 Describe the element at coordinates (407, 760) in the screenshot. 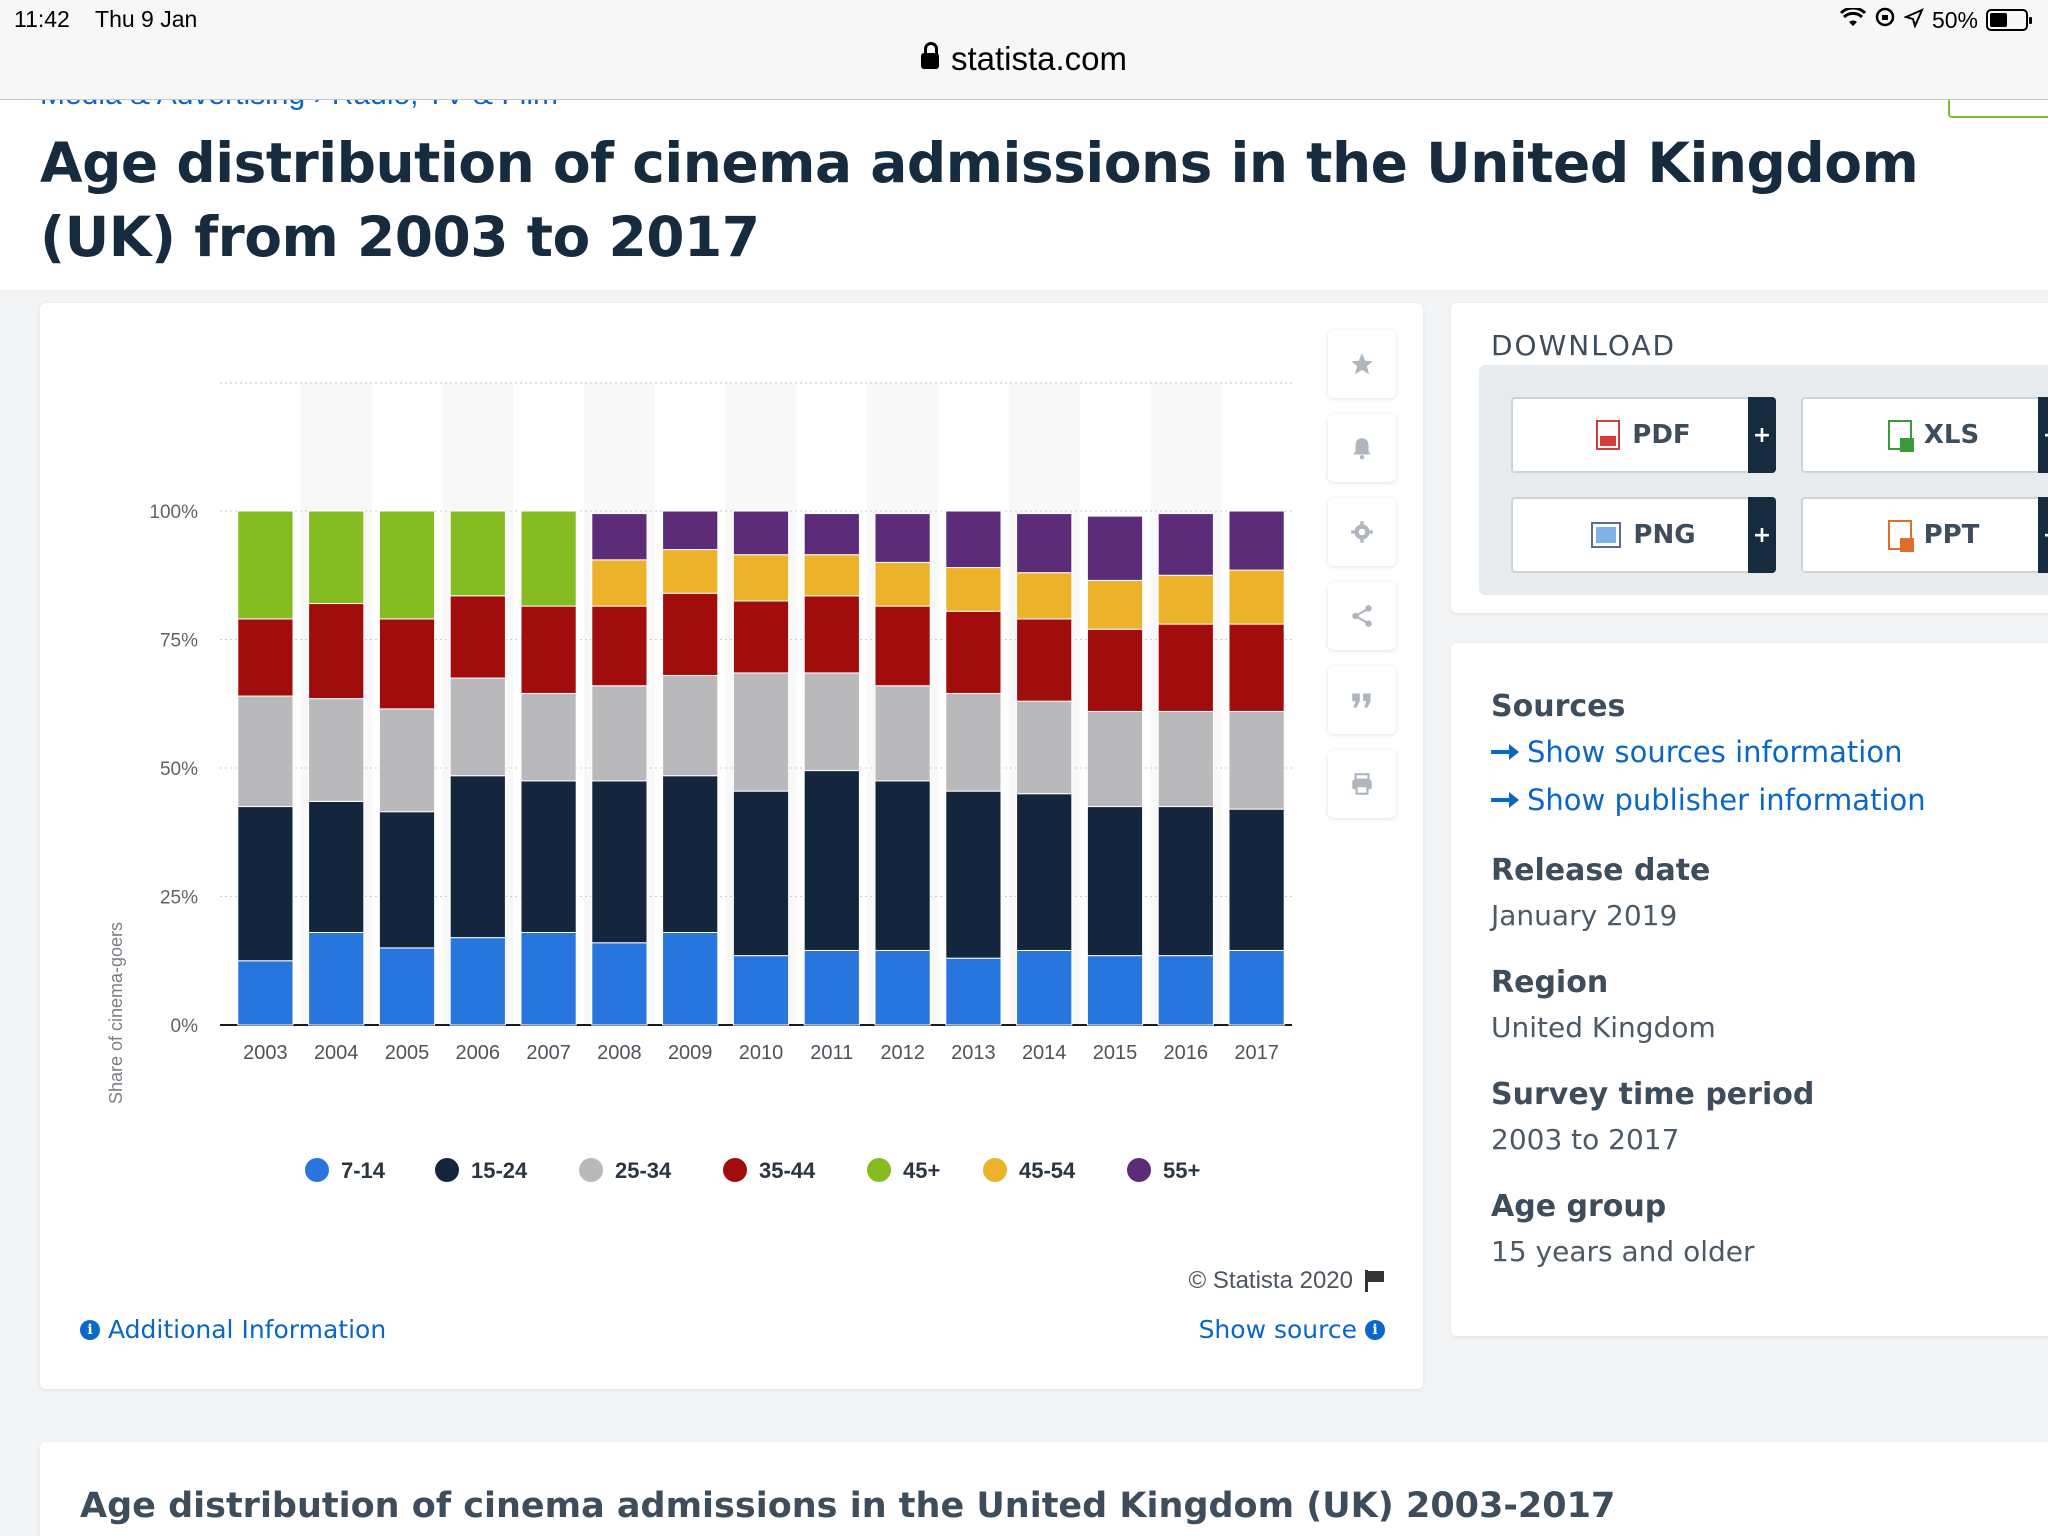

I see `bar-segment-25-34-2005` at that location.